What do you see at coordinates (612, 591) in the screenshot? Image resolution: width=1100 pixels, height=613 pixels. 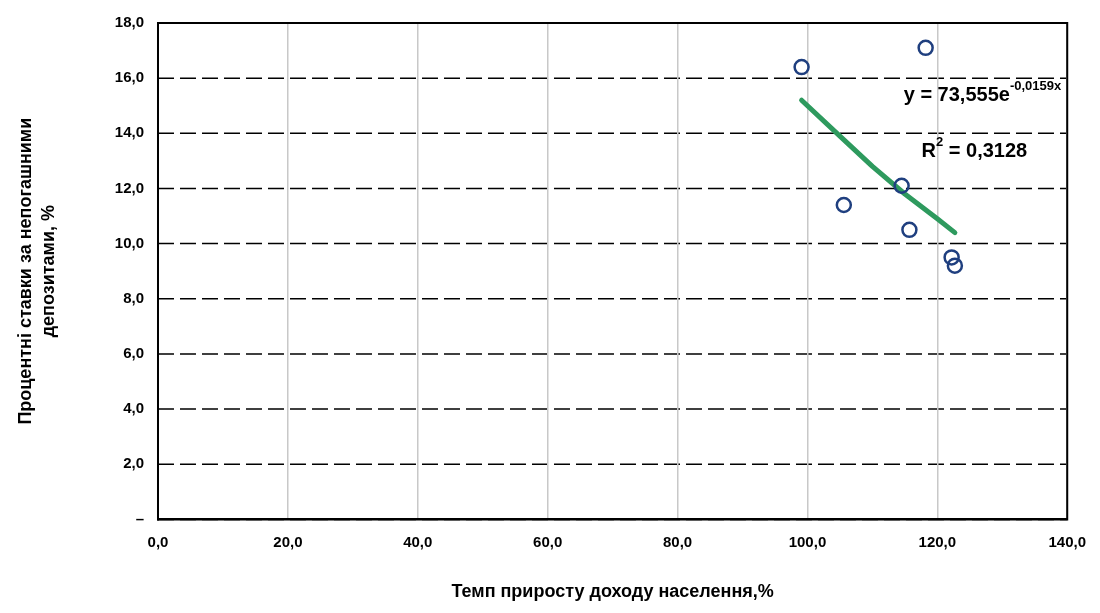 I see `x-axis-title: Темп приросту доходу населення,%` at bounding box center [612, 591].